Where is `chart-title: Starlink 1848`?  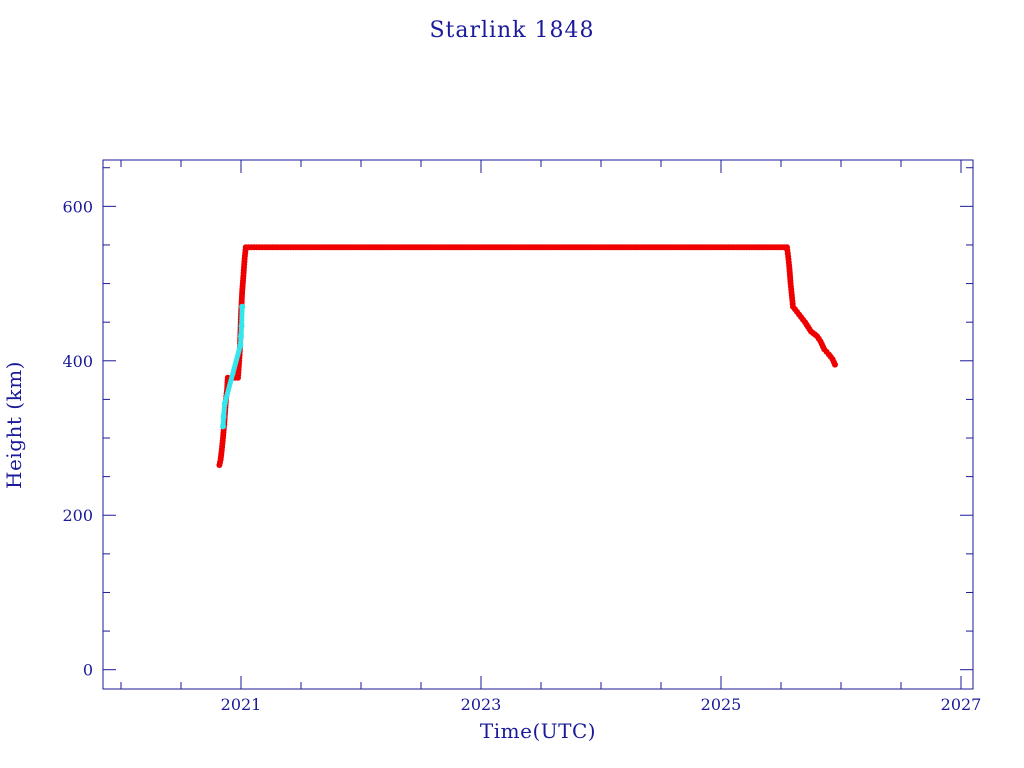
chart-title: Starlink 1848 is located at coordinates (511, 30).